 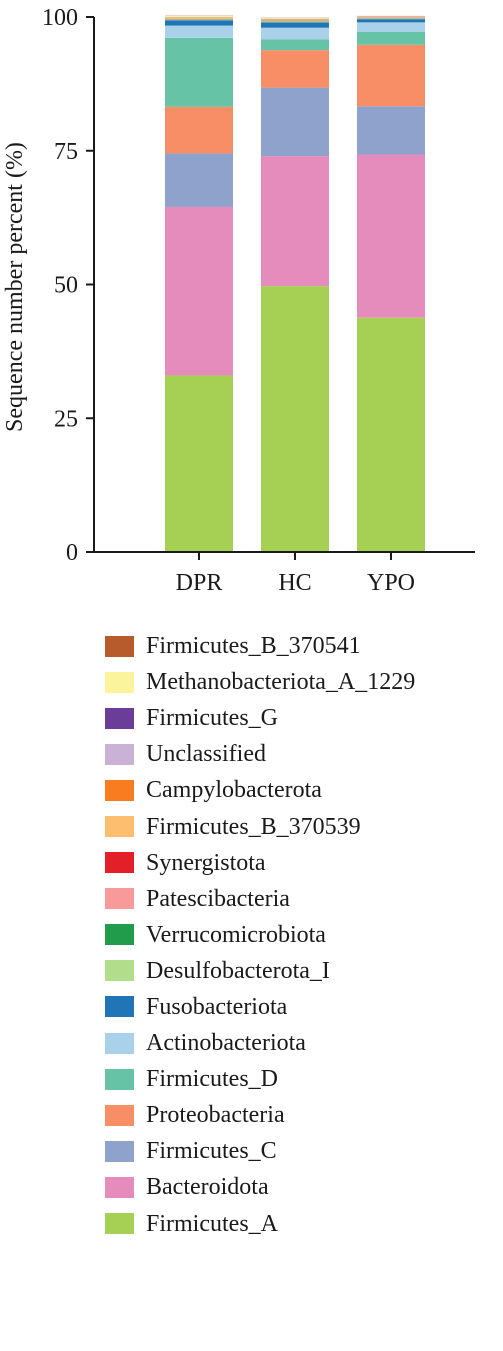 What do you see at coordinates (207, 1187) in the screenshot?
I see `legend-label: Bacteroidota` at bounding box center [207, 1187].